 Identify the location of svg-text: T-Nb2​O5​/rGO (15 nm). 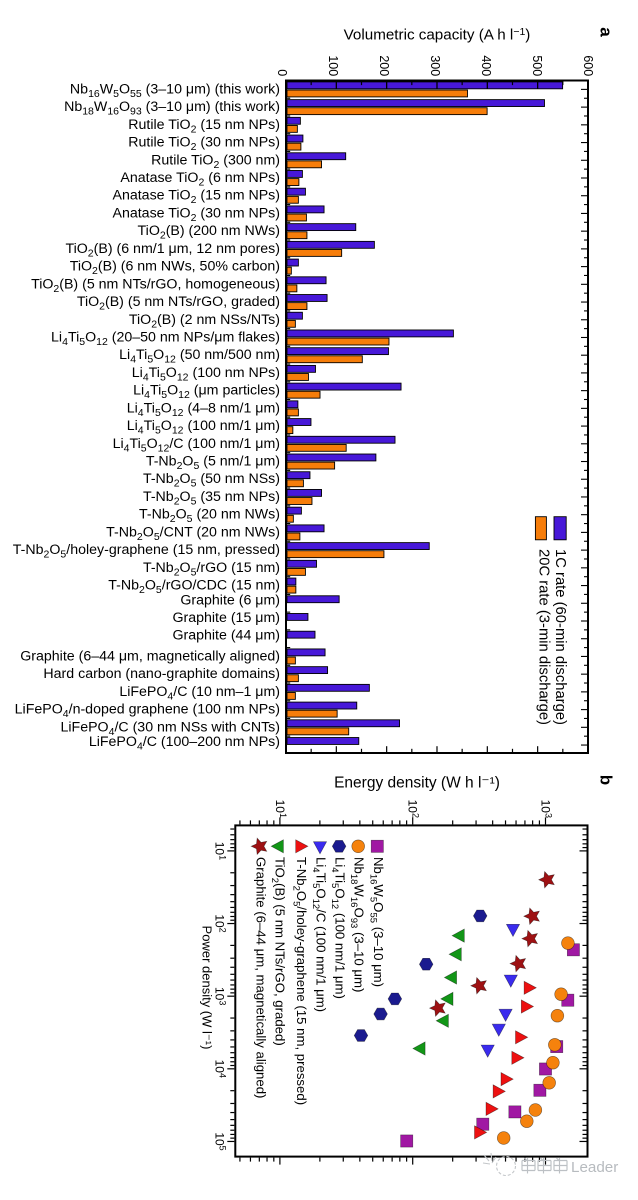
(211, 569).